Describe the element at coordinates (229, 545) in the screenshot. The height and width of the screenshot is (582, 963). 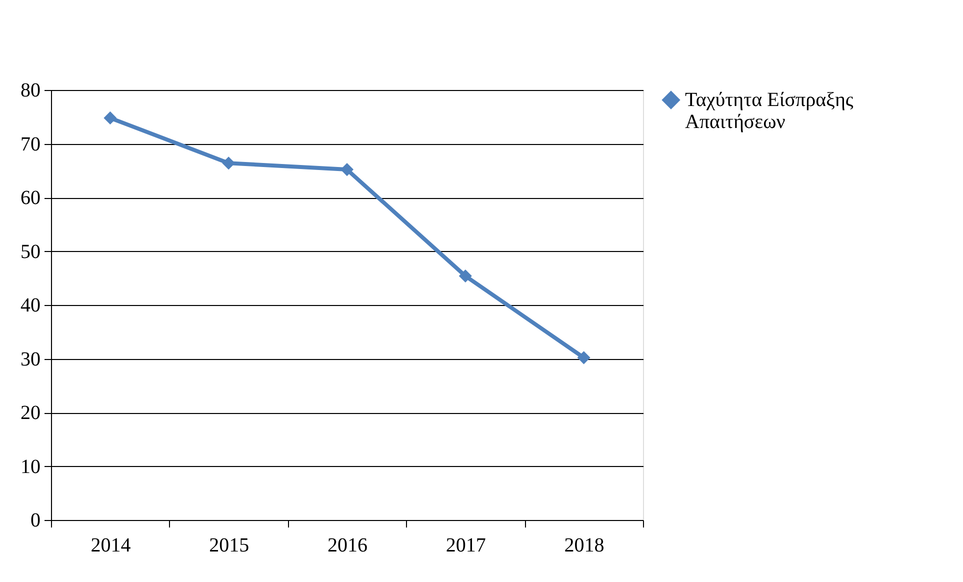
I see `x-tick-label: 2015` at that location.